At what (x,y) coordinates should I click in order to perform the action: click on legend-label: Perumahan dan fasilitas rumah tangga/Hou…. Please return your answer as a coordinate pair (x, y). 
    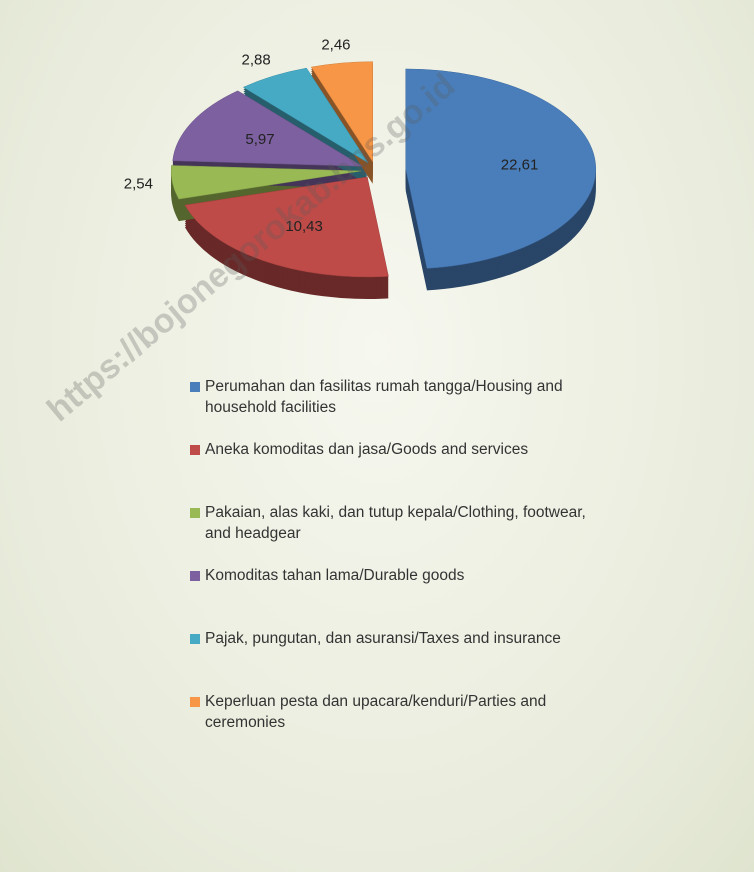
    Looking at the image, I should click on (384, 397).